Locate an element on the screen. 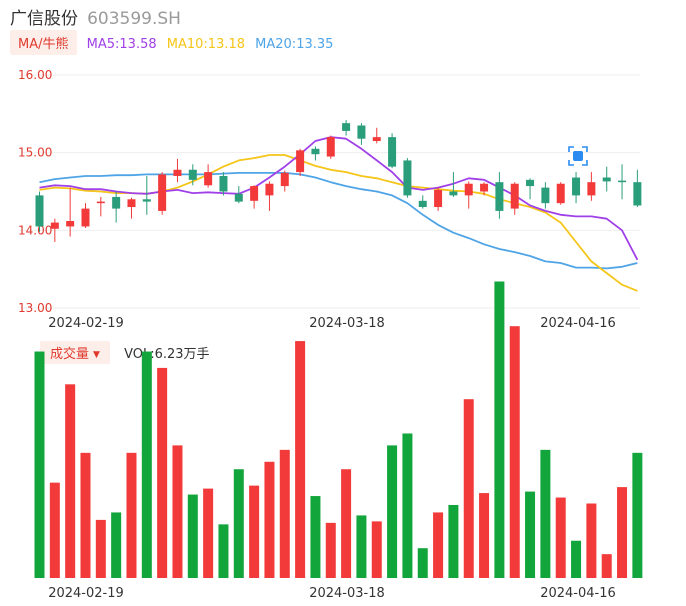  ma20-line is located at coordinates (338, 220).